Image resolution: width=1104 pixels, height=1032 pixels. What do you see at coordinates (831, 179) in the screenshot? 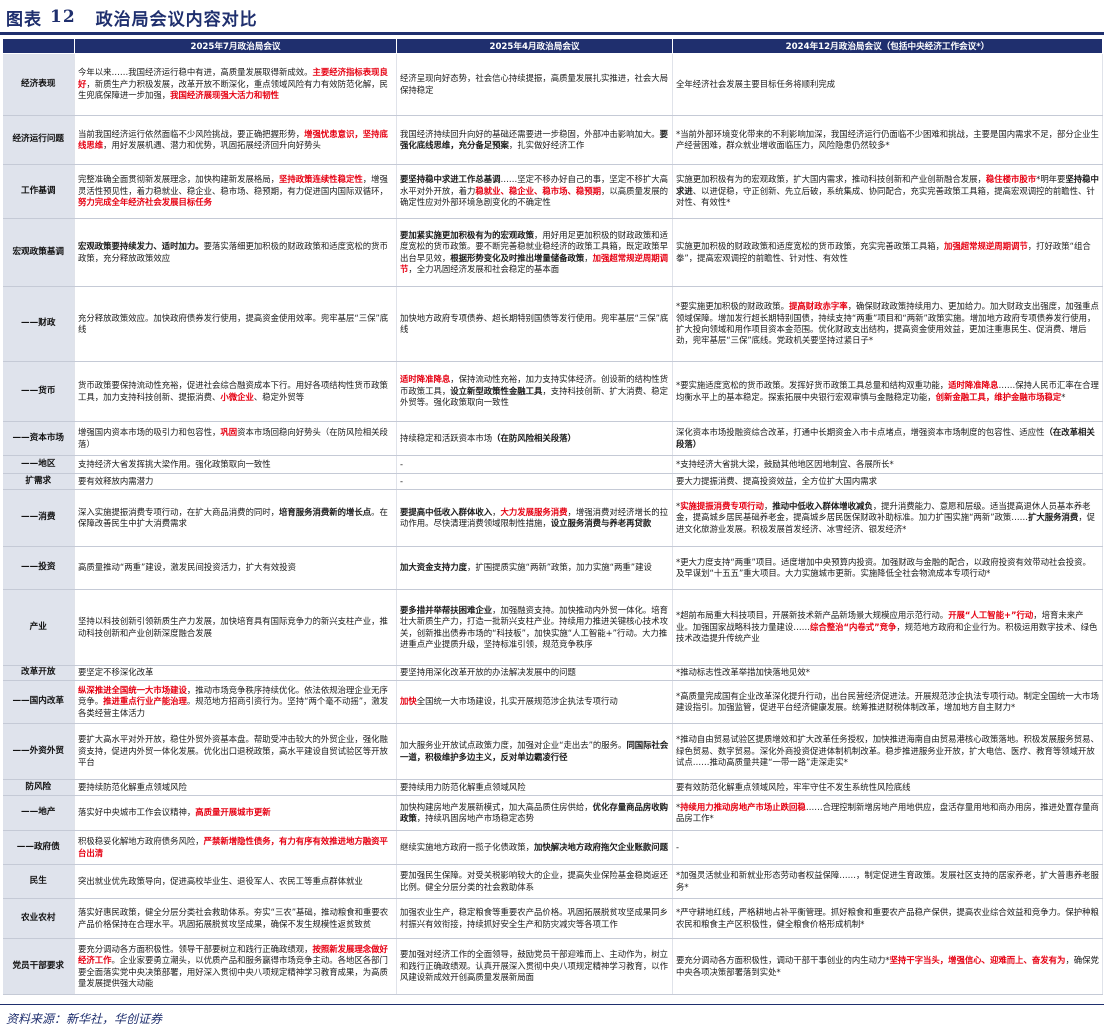
I see `cell-text: 实施更加积极有为的宏观政策，扩大国内需求，推动科技创新和产业创新融合发展，` at bounding box center [831, 179].